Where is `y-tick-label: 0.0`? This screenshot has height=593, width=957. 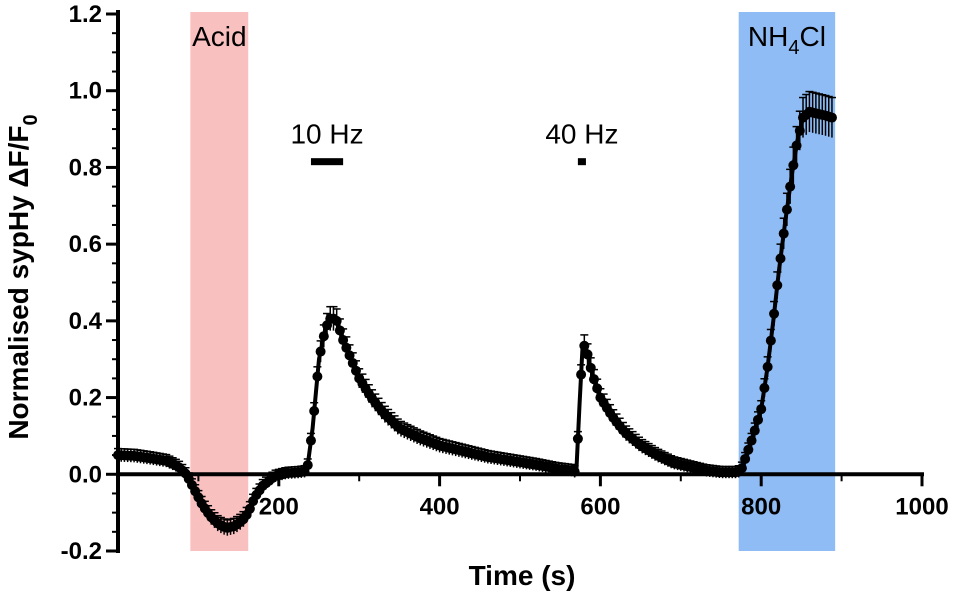
y-tick-label: 0.0 is located at coordinates (85, 474).